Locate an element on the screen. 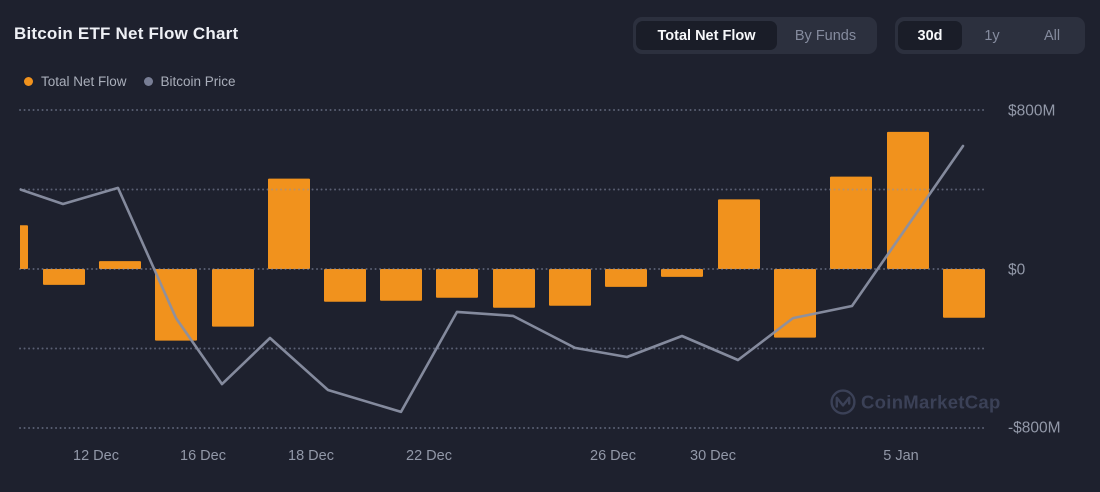  chart-legend: Total Net Flow Bitcoin Price is located at coordinates (130, 81).